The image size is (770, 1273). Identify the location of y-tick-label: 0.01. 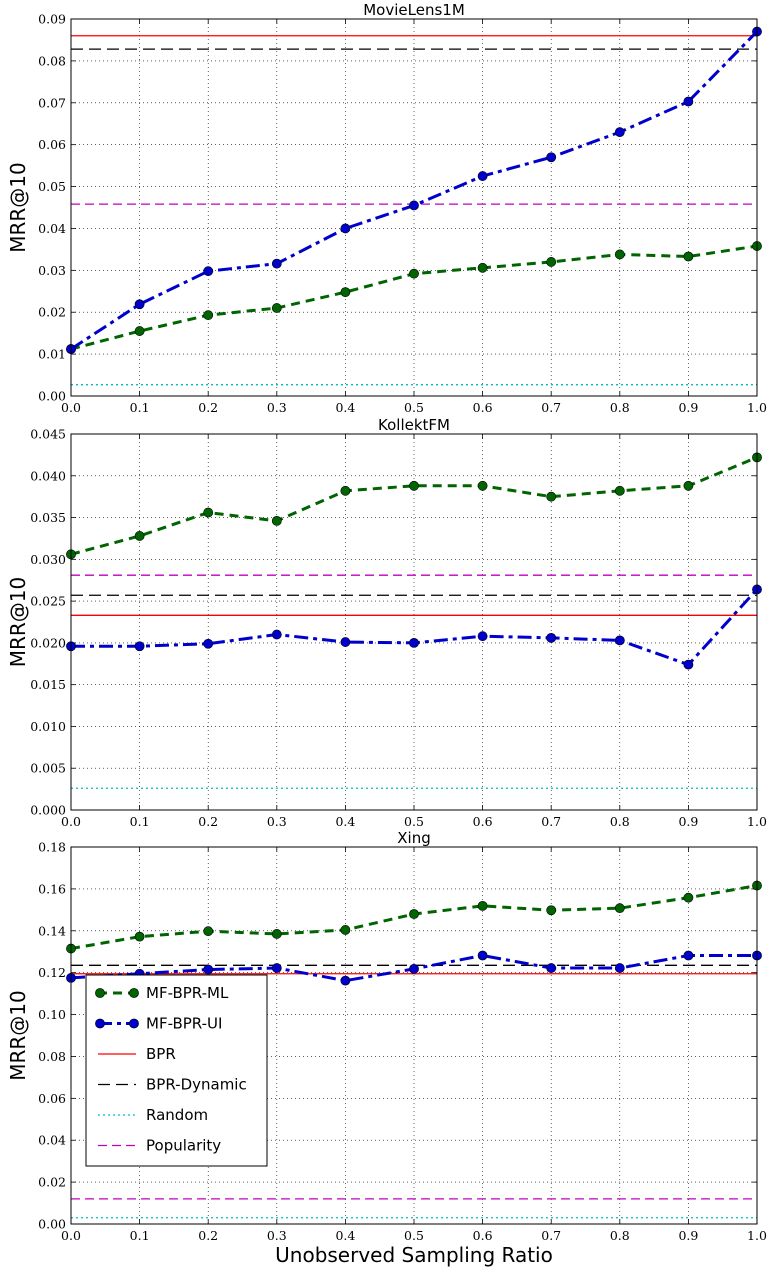
(52, 354).